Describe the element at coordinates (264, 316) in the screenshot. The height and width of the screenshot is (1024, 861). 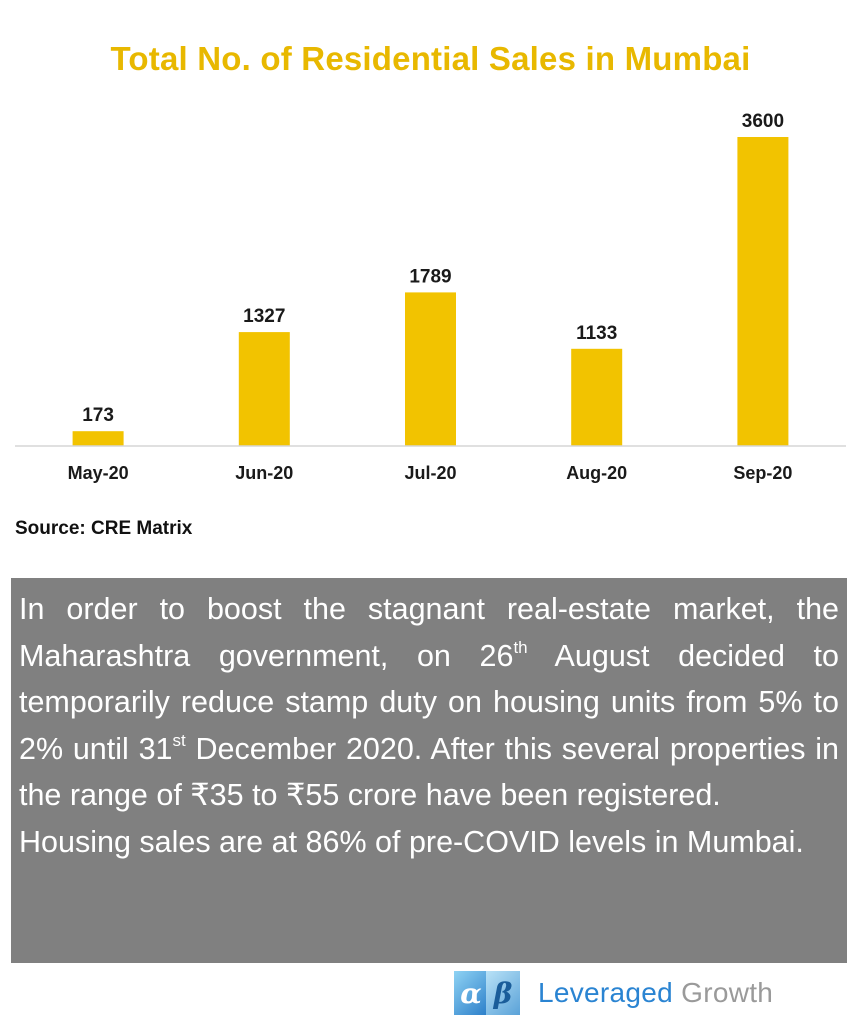
I see `value-label-jun-20: 1327` at that location.